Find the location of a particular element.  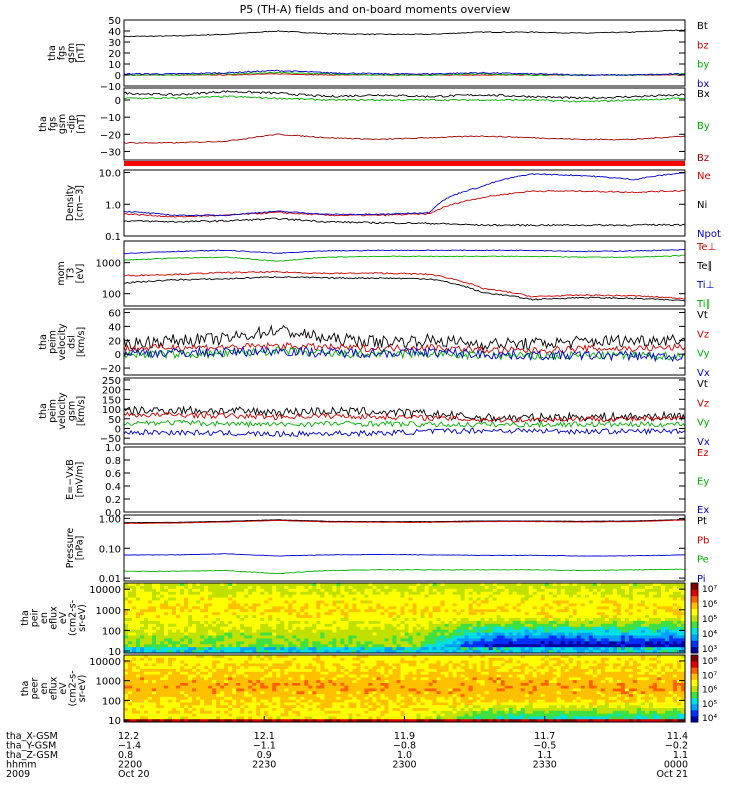

colorbar-frame is located at coordinates (694, 618).